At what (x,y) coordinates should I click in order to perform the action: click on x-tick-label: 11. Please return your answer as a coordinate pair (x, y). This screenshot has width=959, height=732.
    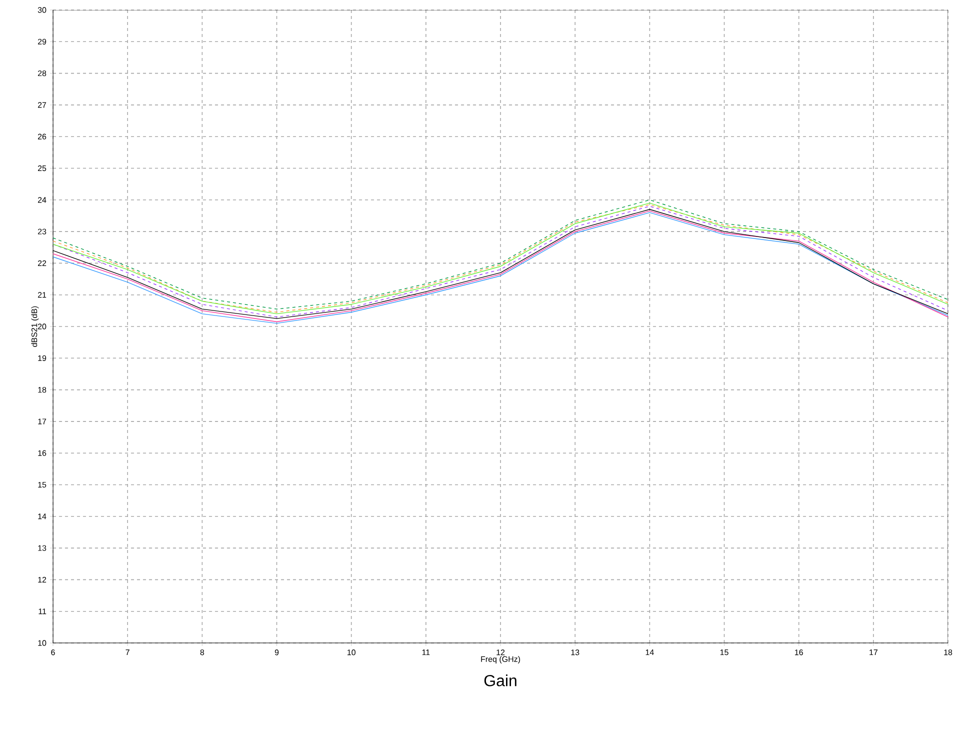
    Looking at the image, I should click on (426, 653).